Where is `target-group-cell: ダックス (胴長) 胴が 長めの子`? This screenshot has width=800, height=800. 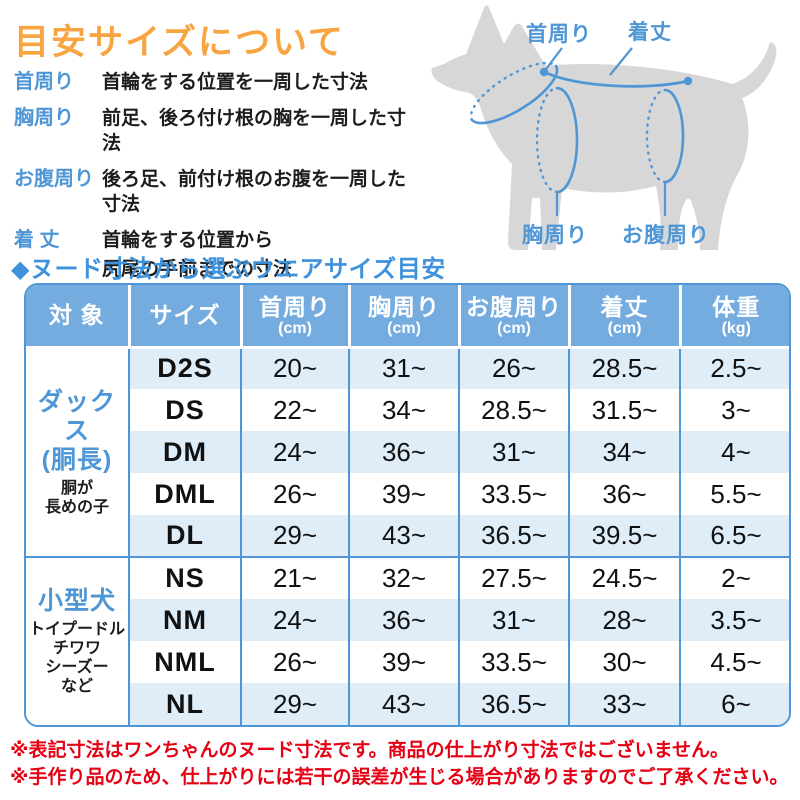 target-group-cell: ダックス (胴長) 胴が 長めの子 is located at coordinates (77, 452).